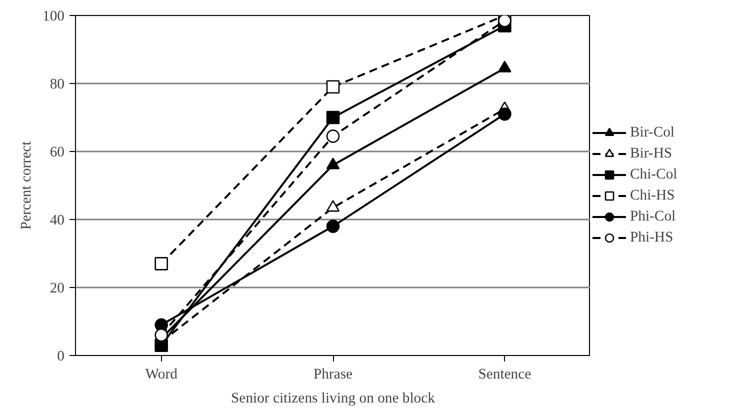  Describe the element at coordinates (161, 374) in the screenshot. I see `x-tick-label: Word` at that location.